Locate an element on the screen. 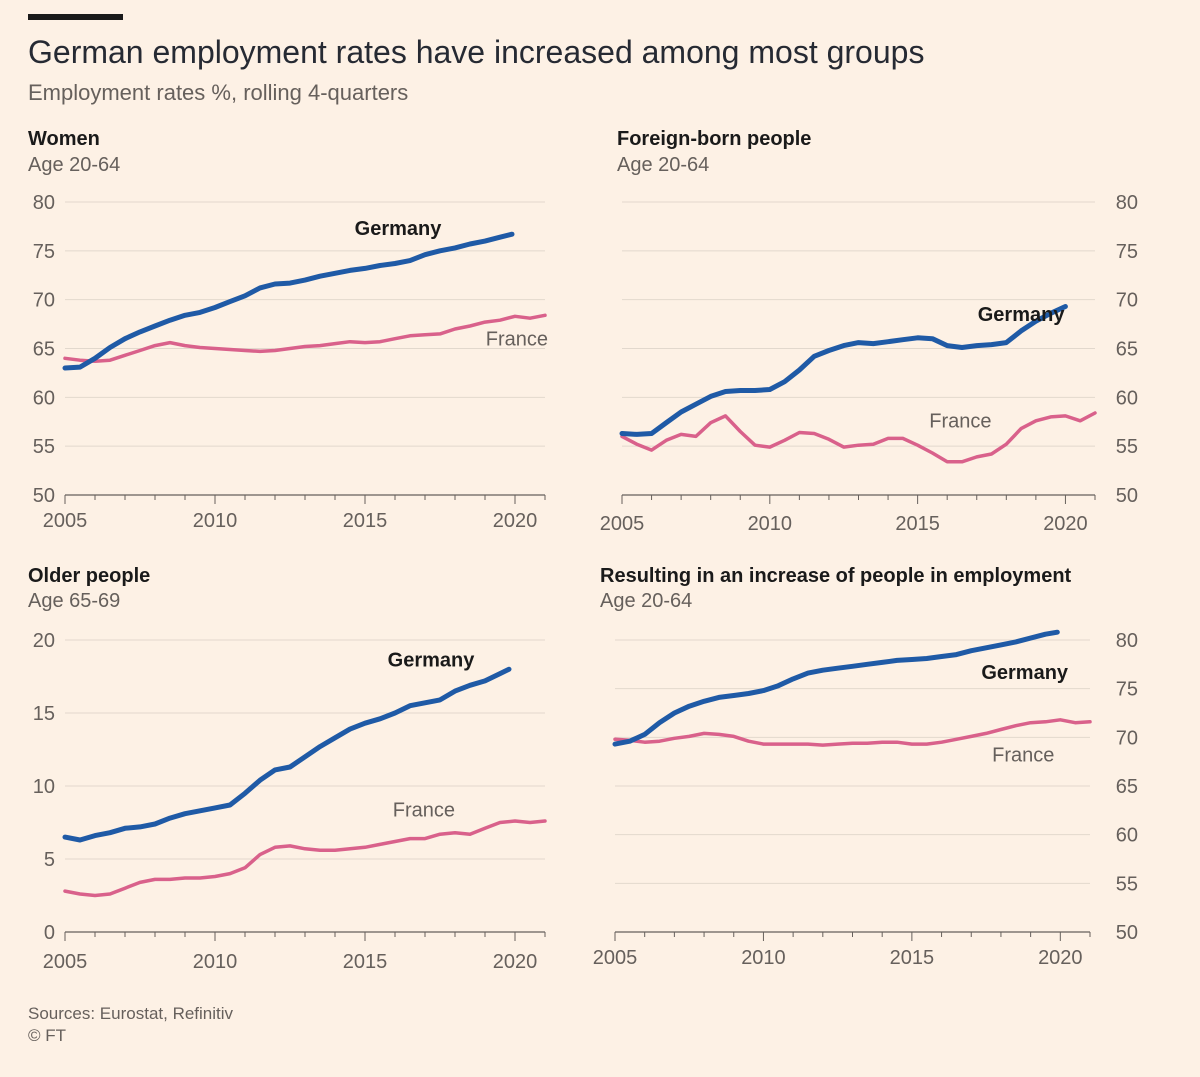  y-tick-label: 15 is located at coordinates (44, 714).